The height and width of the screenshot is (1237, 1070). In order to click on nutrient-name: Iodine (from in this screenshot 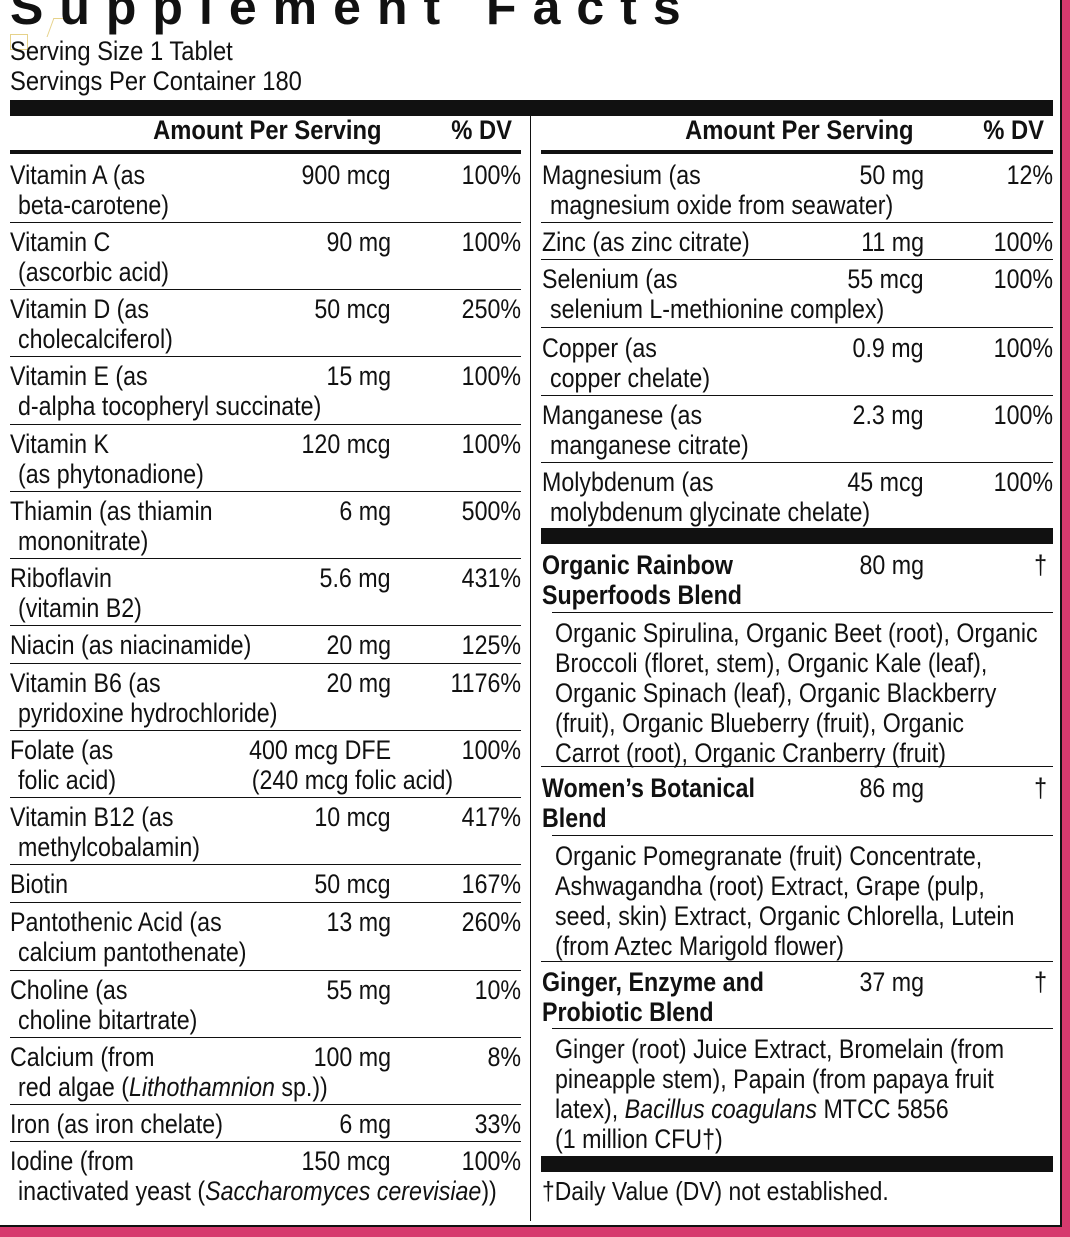, I will do `click(72, 1161)`.